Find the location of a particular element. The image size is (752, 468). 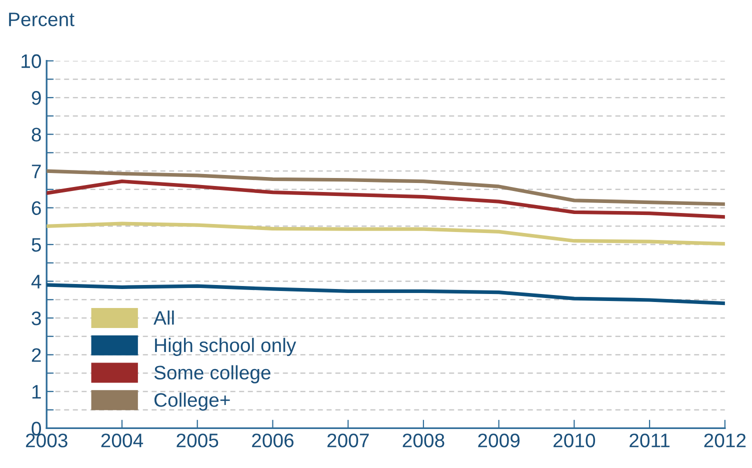

x-tick-label: 2007 is located at coordinates (348, 441).